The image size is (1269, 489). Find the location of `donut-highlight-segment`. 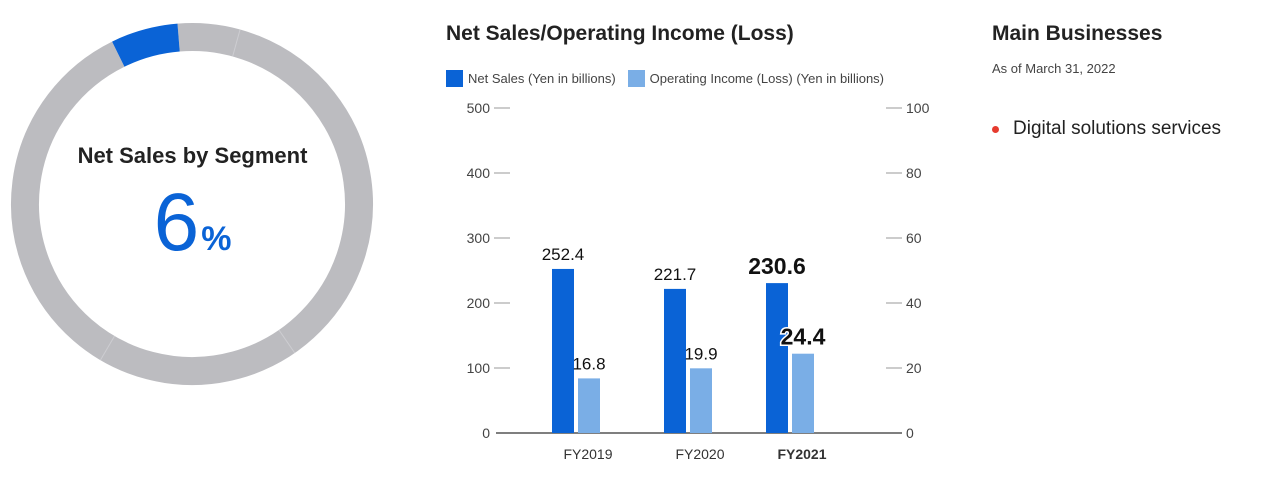

donut-highlight-segment is located at coordinates (146, 45).